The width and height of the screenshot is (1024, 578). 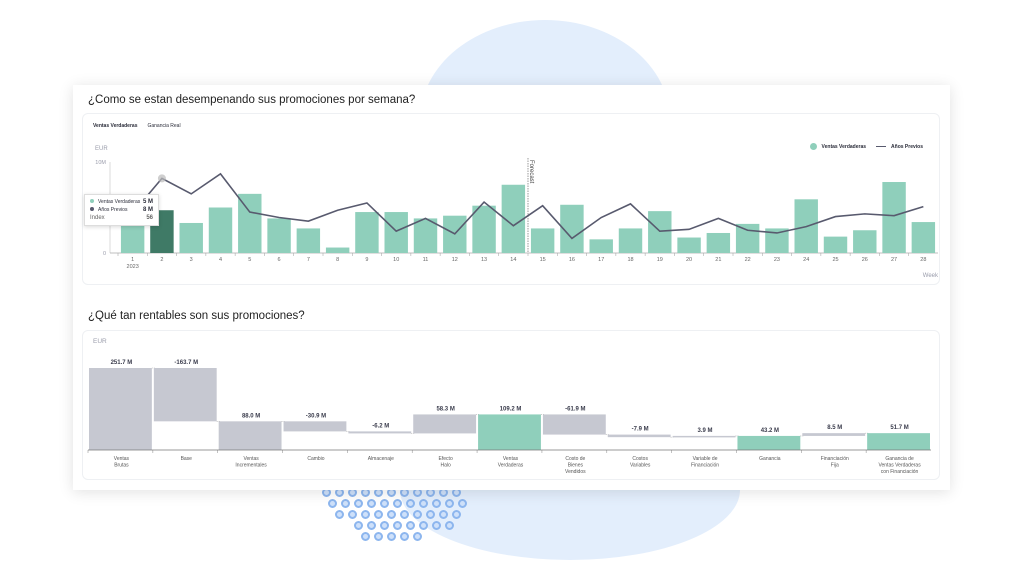 I want to click on series-line-anos-previos, so click(x=528, y=206).